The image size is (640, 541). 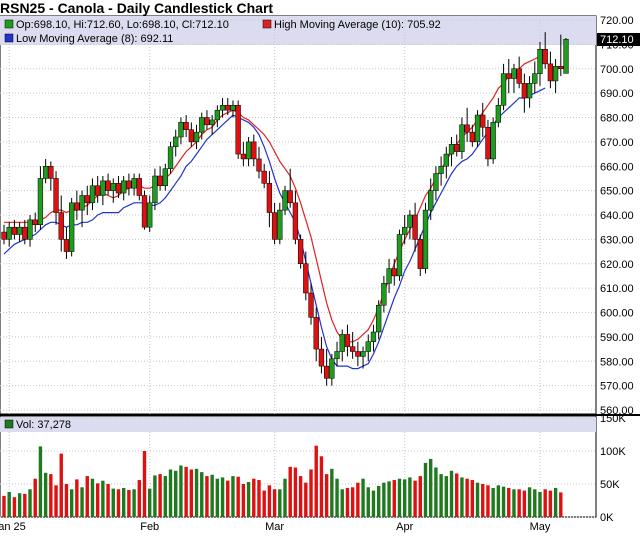 What do you see at coordinates (617, 119) in the screenshot?
I see `price-tick-label: 680.00` at bounding box center [617, 119].